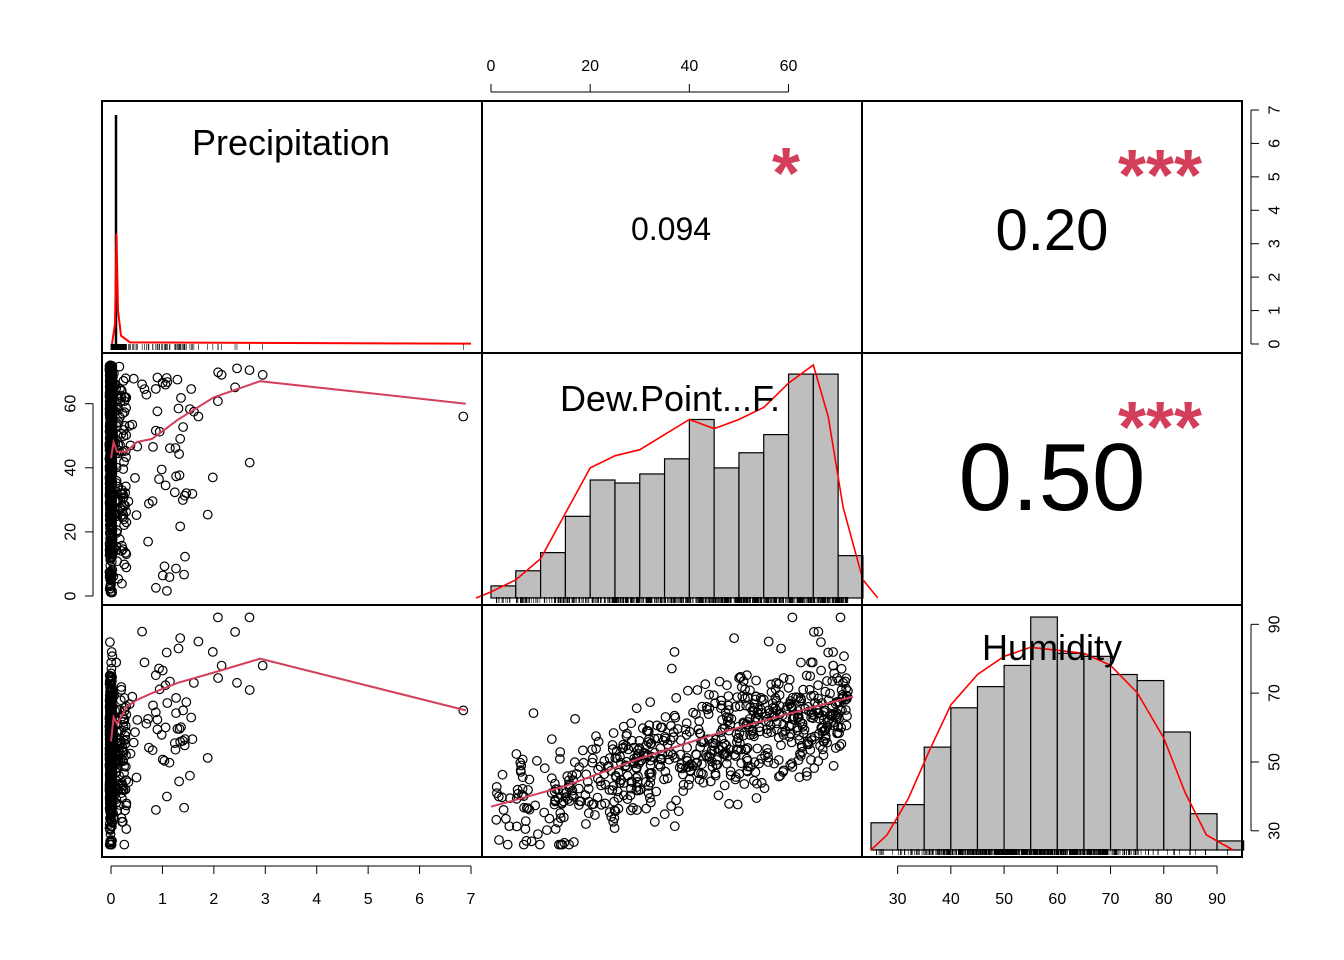 This screenshot has height=960, width=1344. Describe the element at coordinates (1160, 428) in the screenshot. I see `significance-stars-dew-humidity: ***` at that location.